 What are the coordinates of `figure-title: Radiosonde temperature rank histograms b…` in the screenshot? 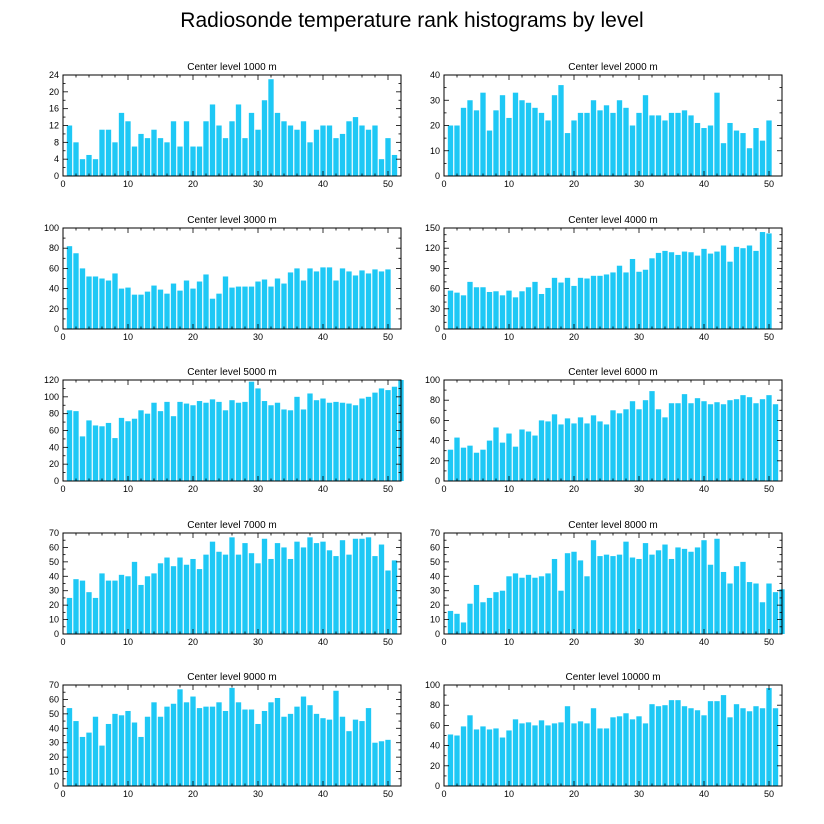 It's located at (412, 20).